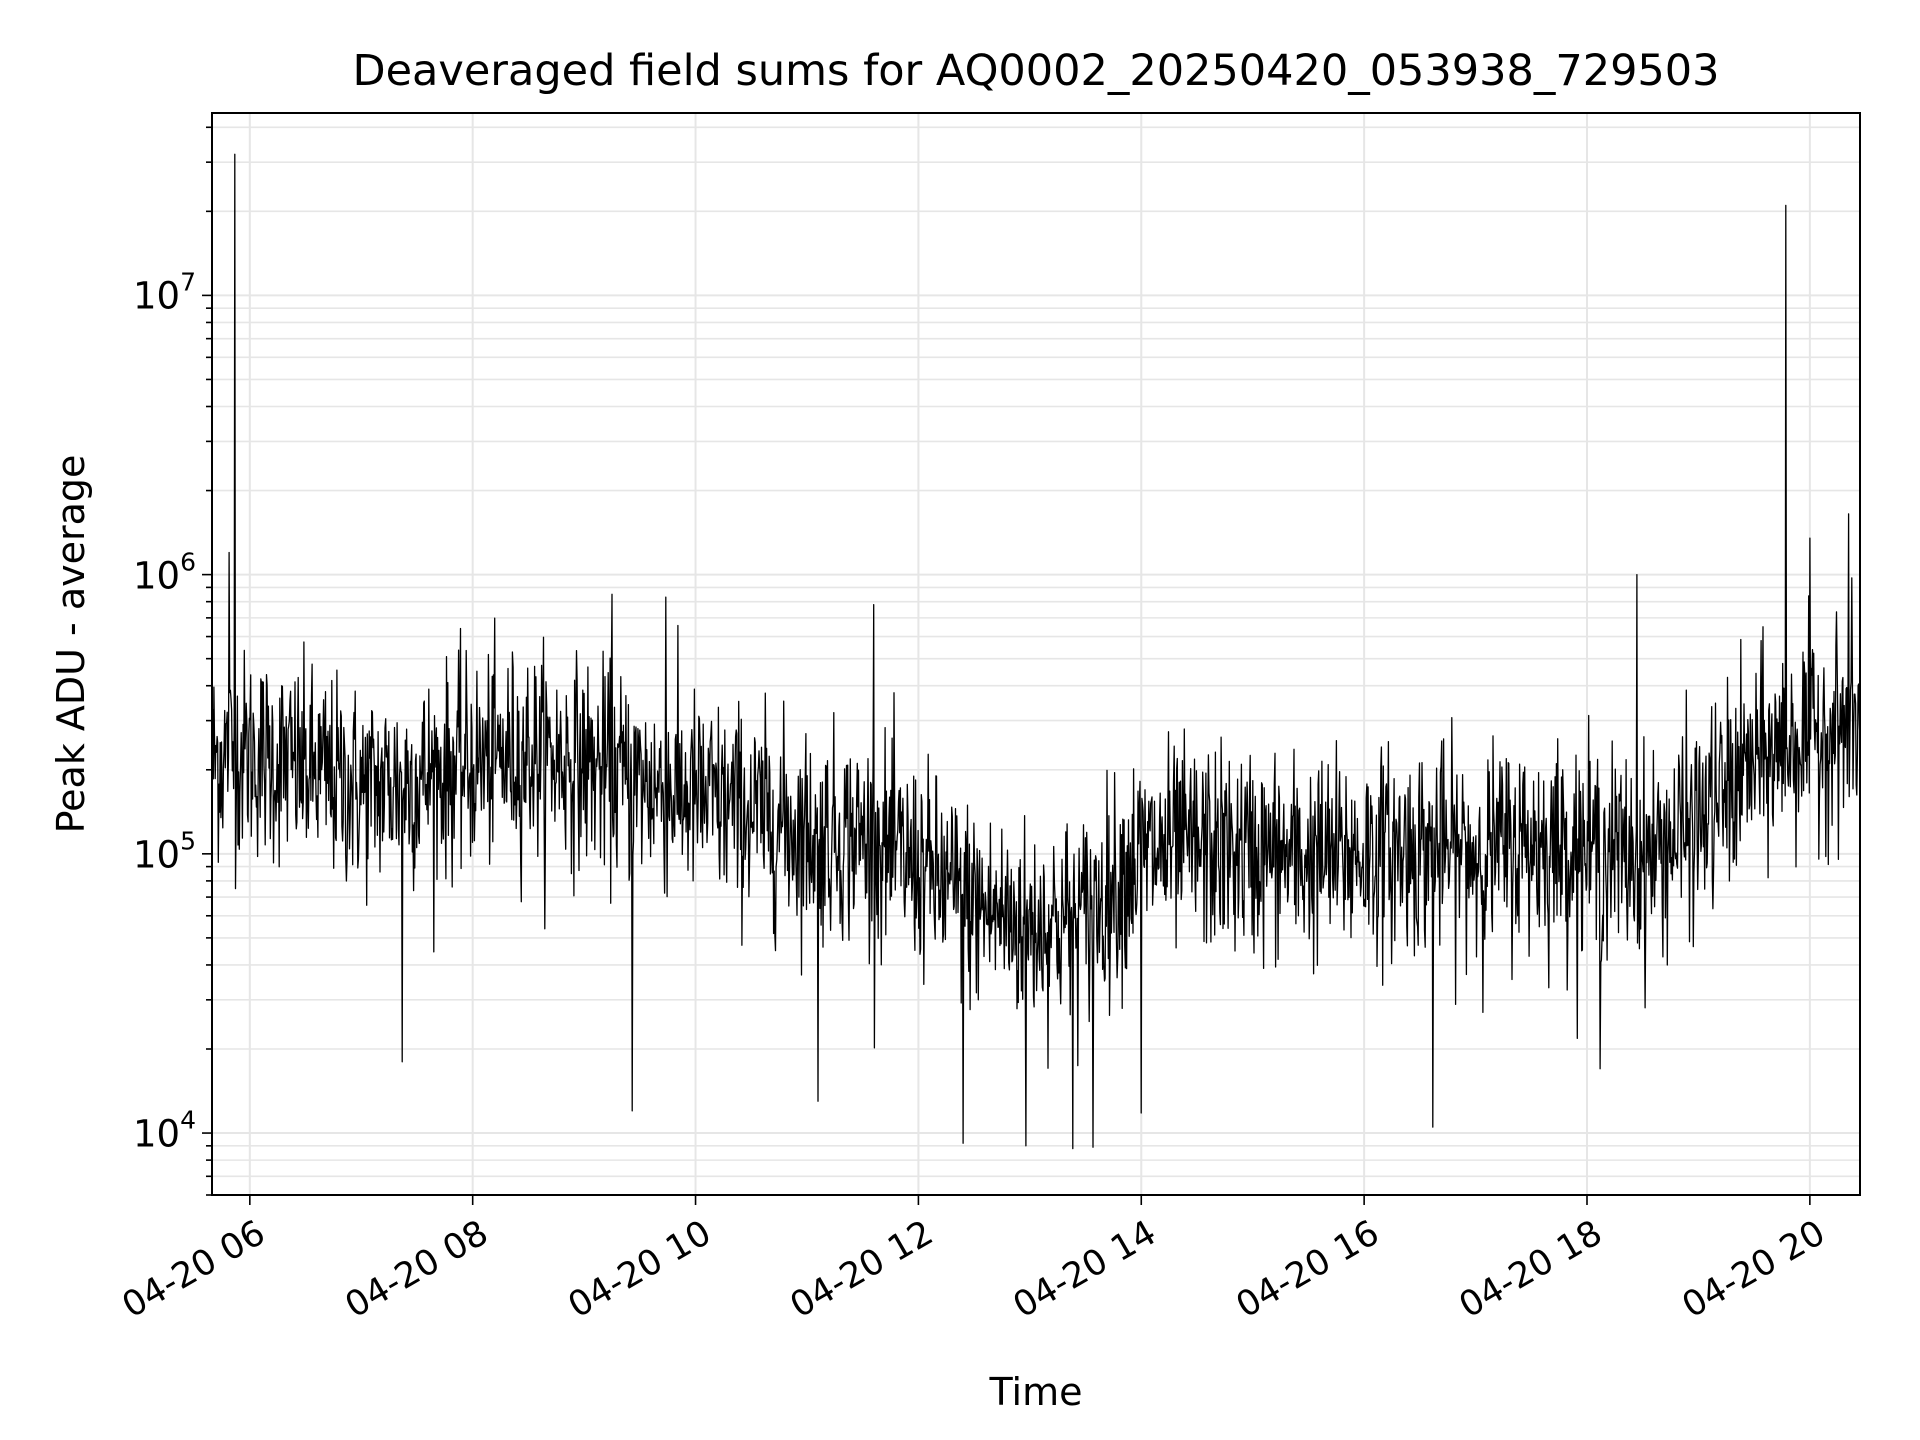 This screenshot has width=1920, height=1440. Describe the element at coordinates (164, 851) in the screenshot. I see `y-tick-label: 10⁵` at that location.